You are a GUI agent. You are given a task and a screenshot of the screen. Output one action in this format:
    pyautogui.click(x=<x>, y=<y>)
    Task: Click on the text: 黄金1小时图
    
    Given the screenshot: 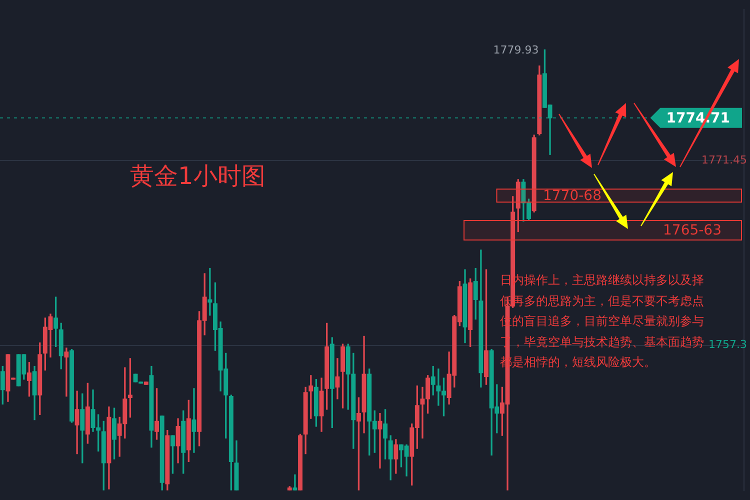 What is the action you would take?
    pyautogui.click(x=198, y=176)
    